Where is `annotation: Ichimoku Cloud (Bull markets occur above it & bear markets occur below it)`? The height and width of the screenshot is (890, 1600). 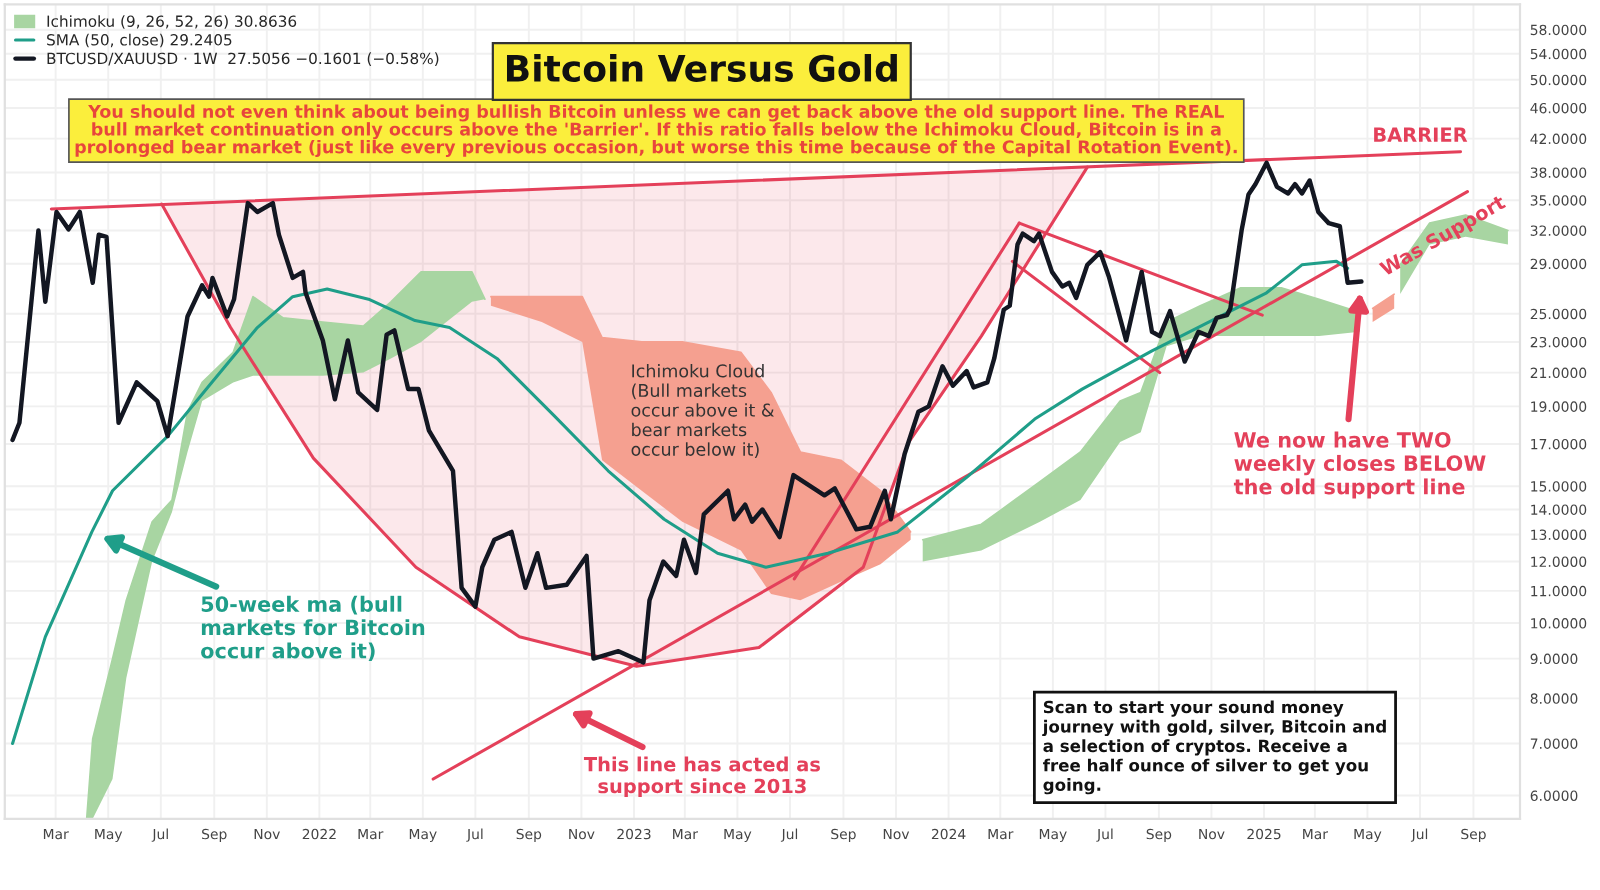
annotation: Ichimoku Cloud (Bull markets occur above it & bear markets occur below it) is located at coordinates (702, 410).